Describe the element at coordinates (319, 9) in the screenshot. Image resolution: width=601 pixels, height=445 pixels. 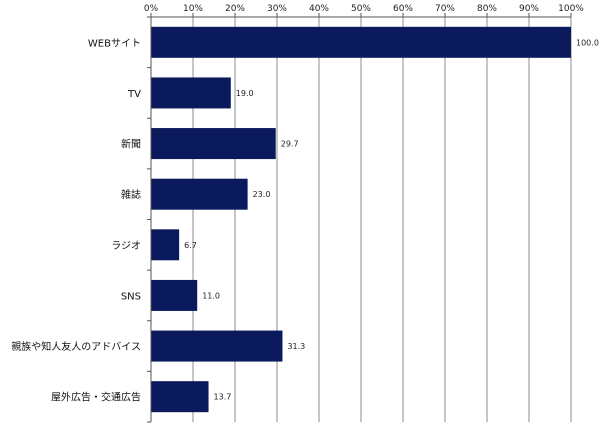
I see `x-tick-label: 40%` at that location.